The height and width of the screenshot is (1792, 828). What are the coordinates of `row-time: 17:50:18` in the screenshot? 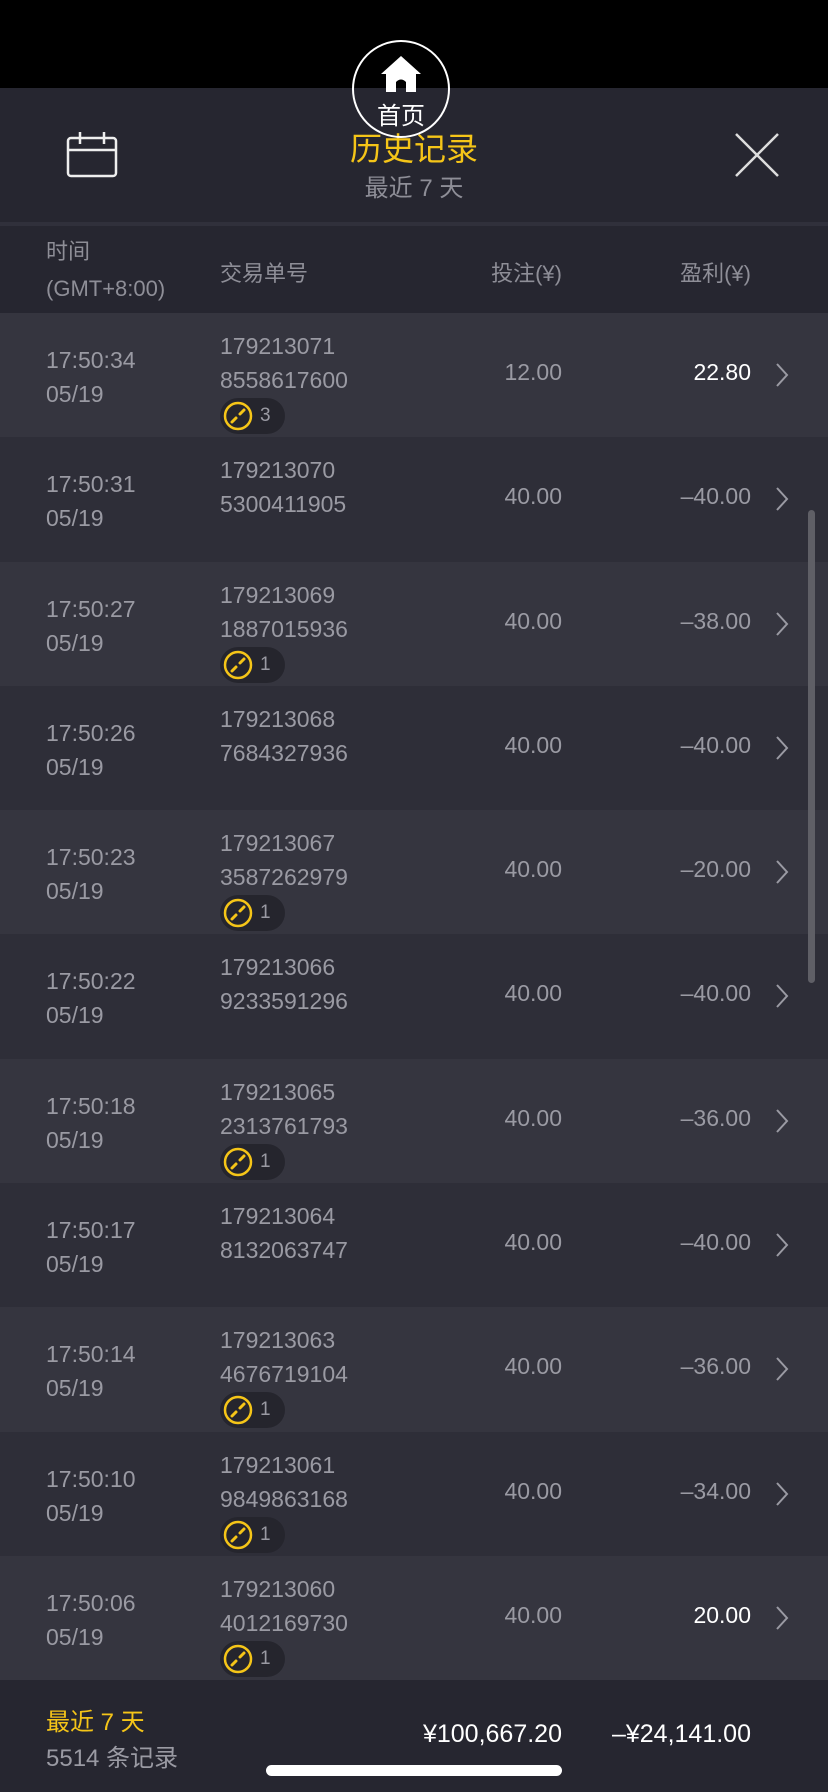 It's located at (91, 1105).